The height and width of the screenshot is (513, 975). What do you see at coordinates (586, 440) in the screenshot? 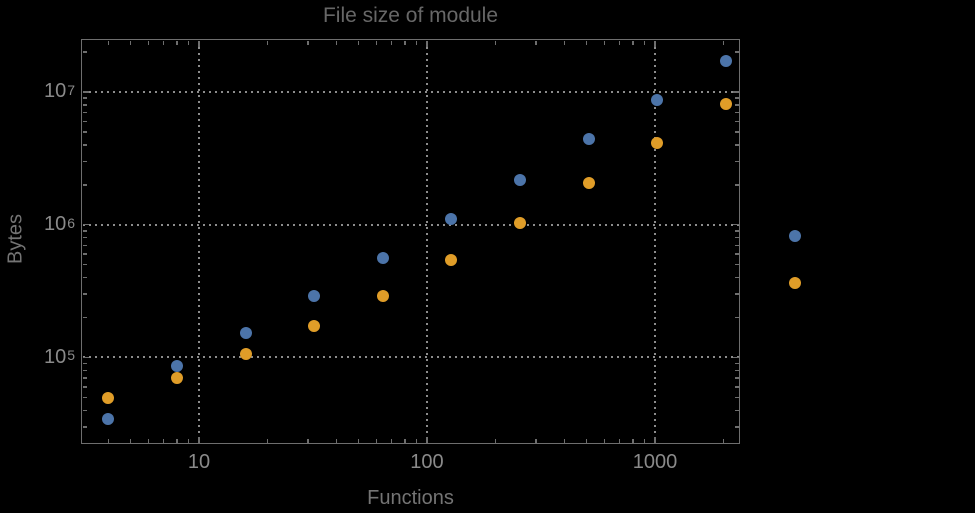
I see `x-minor-tick-500-bottom` at bounding box center [586, 440].